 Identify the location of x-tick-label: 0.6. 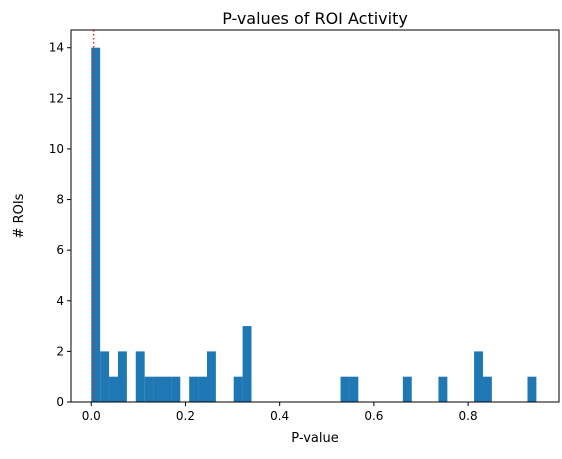
(373, 416).